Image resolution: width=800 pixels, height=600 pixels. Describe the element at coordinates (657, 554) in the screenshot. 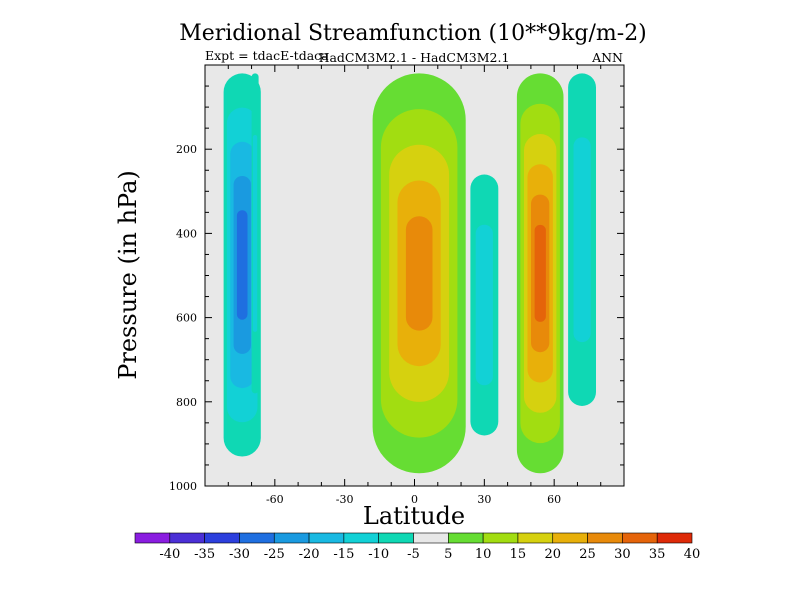

I see `colorbar-label: 35` at that location.